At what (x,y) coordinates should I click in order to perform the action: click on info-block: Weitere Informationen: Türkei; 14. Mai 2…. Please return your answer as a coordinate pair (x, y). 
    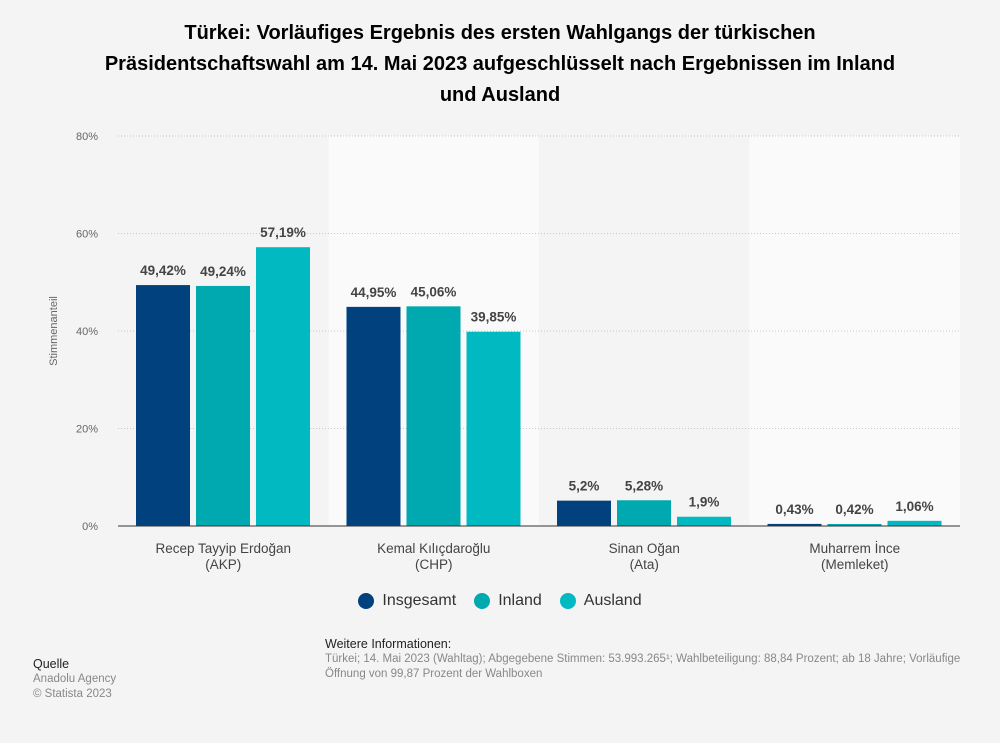
    Looking at the image, I should click on (642, 659).